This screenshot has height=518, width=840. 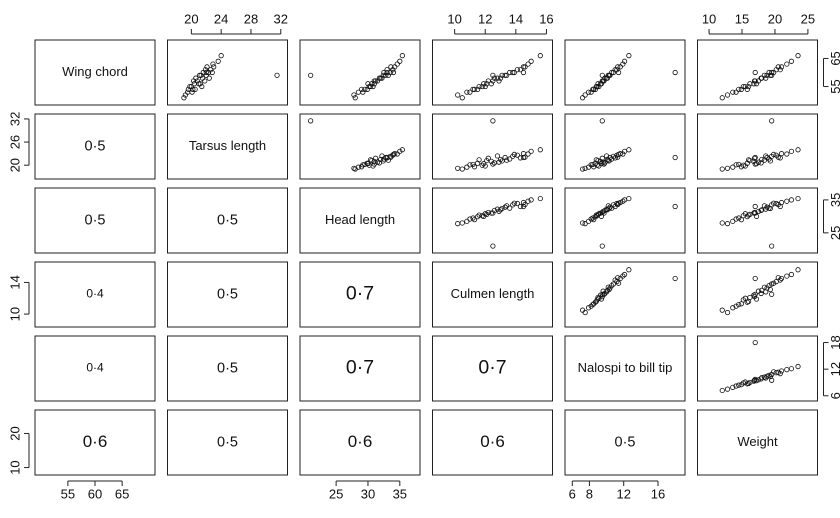 What do you see at coordinates (251, 18) in the screenshot?
I see `x-tick-label: 28` at bounding box center [251, 18].